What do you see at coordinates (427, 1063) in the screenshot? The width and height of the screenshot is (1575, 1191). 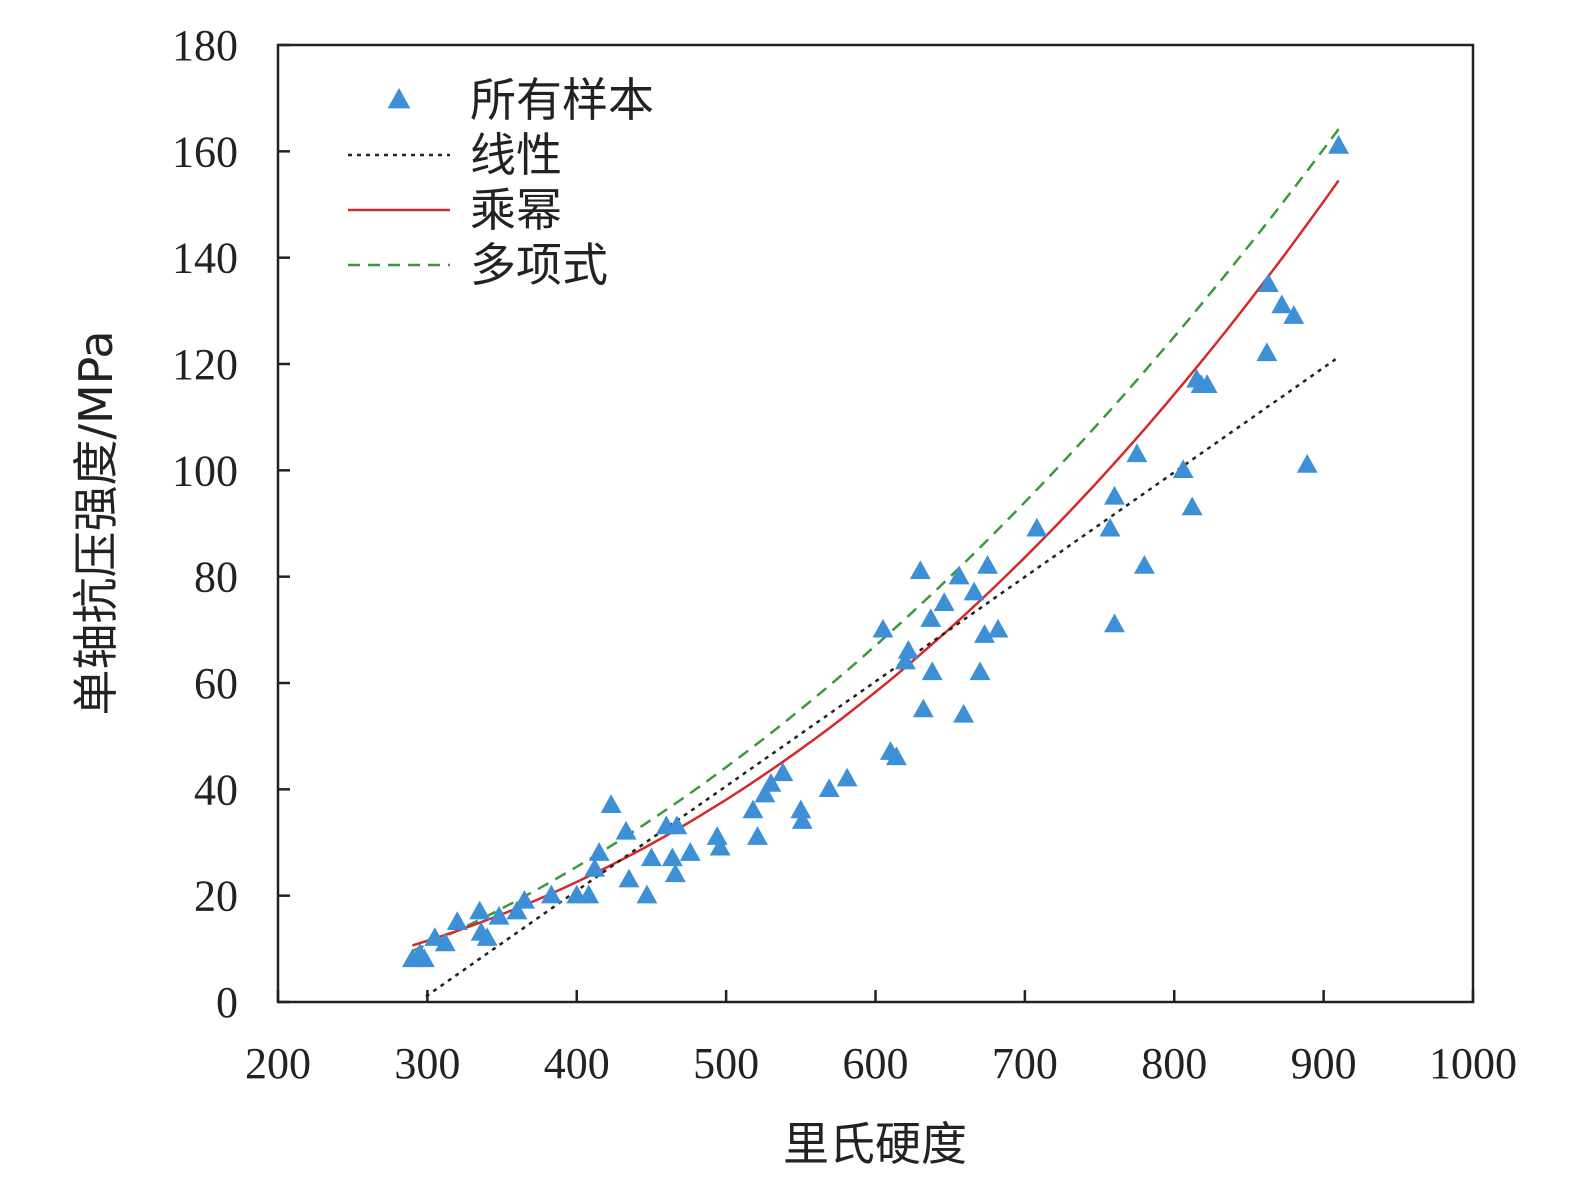 I see `x-tick-label: 300` at bounding box center [427, 1063].